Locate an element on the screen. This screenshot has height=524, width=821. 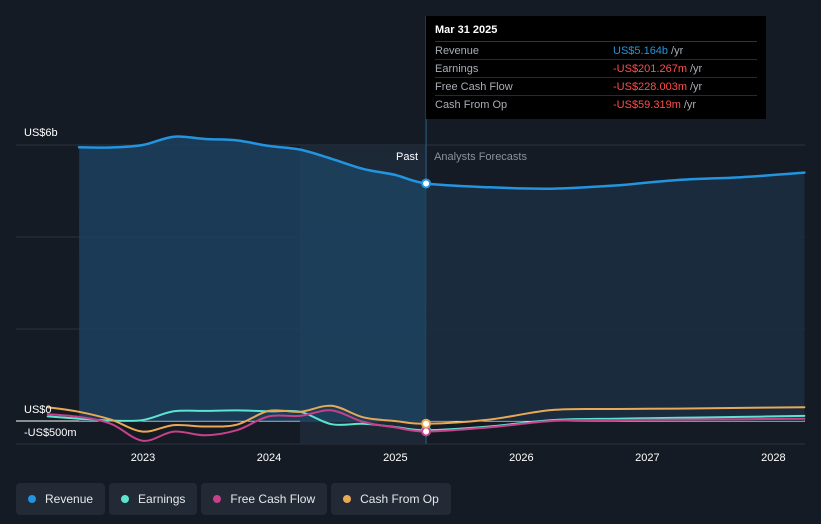
tooltip-row: Earnings -US$201.267m/yr is located at coordinates (596, 69).